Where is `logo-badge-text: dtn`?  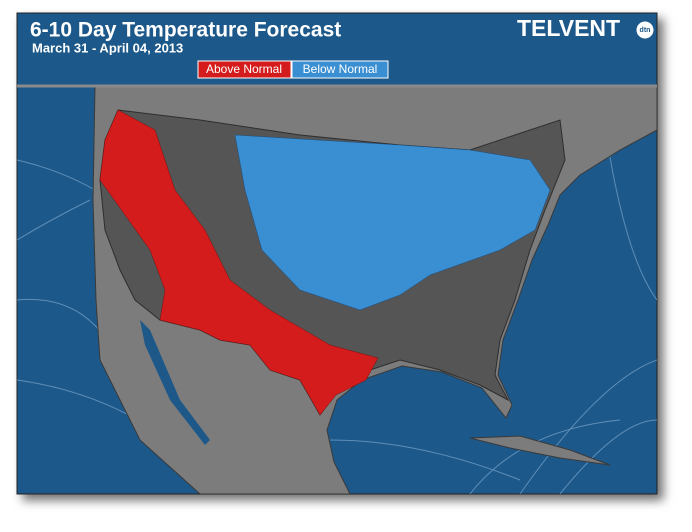 logo-badge-text: dtn is located at coordinates (645, 30).